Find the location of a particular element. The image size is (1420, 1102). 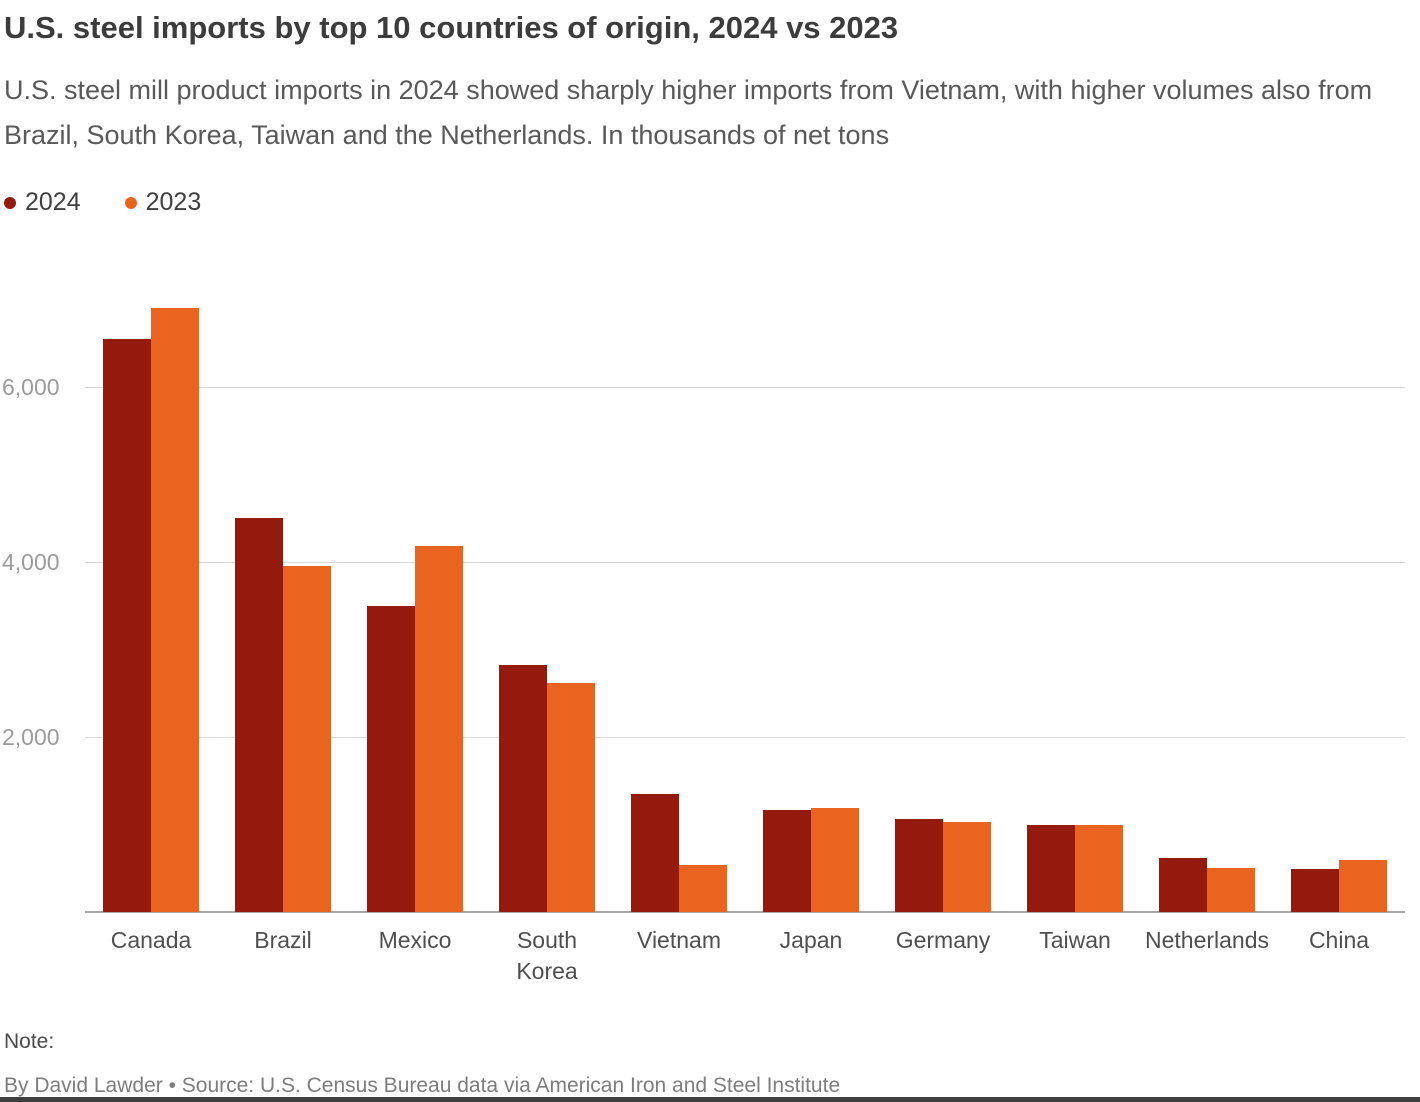

y-axis-tick-label: 4,000 is located at coordinates (31, 562).